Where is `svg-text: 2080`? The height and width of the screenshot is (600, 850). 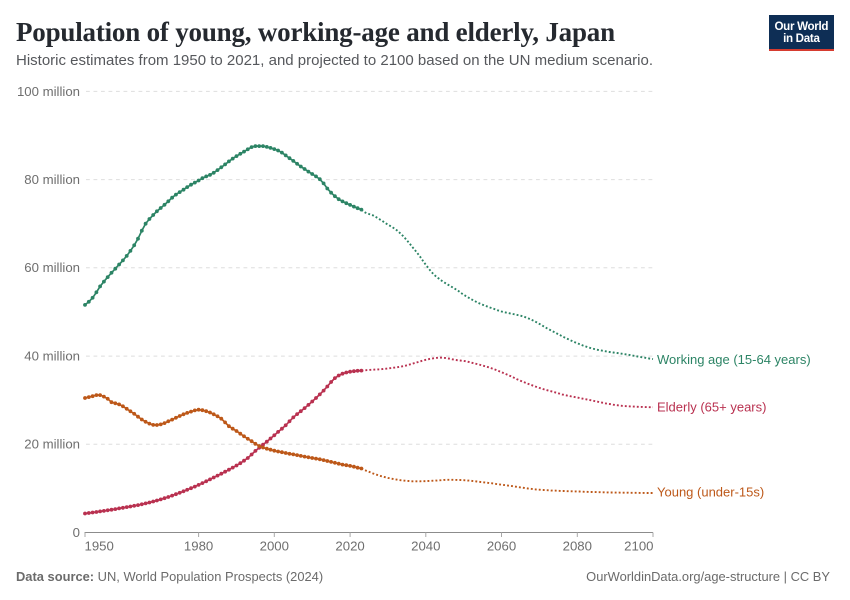 svg-text: 2080 is located at coordinates (577, 545).